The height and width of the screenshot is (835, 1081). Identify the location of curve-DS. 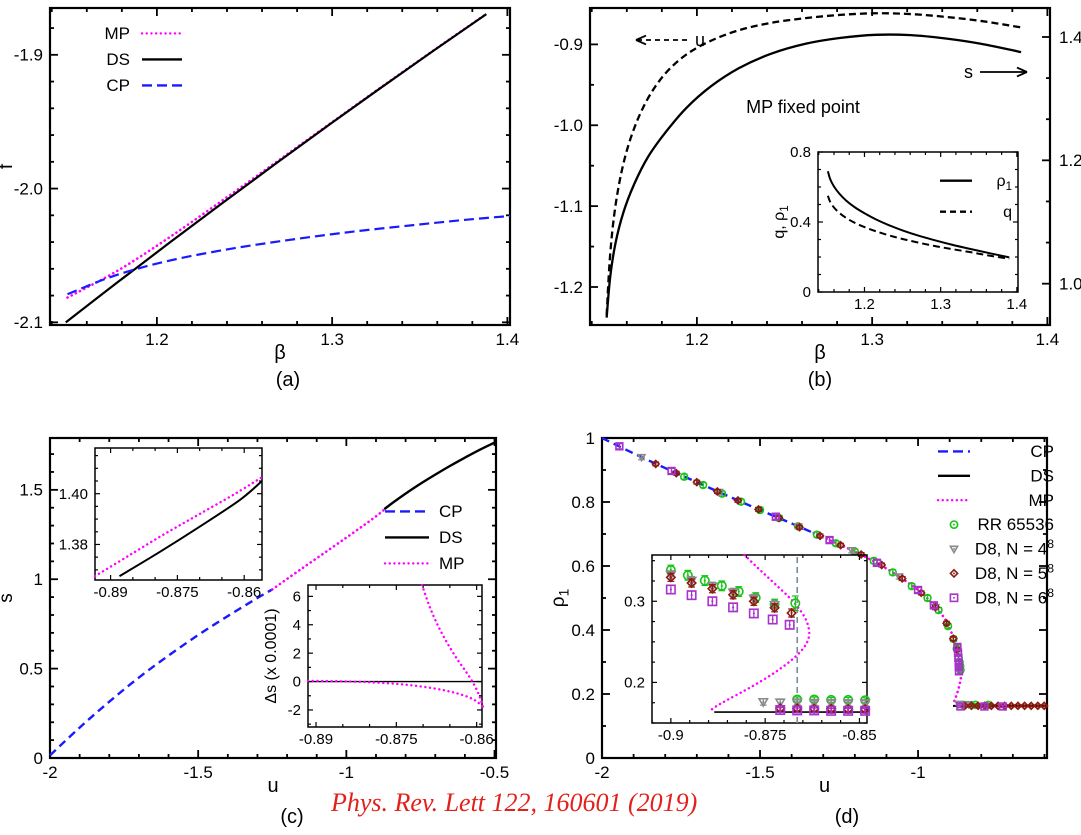
(190, 529).